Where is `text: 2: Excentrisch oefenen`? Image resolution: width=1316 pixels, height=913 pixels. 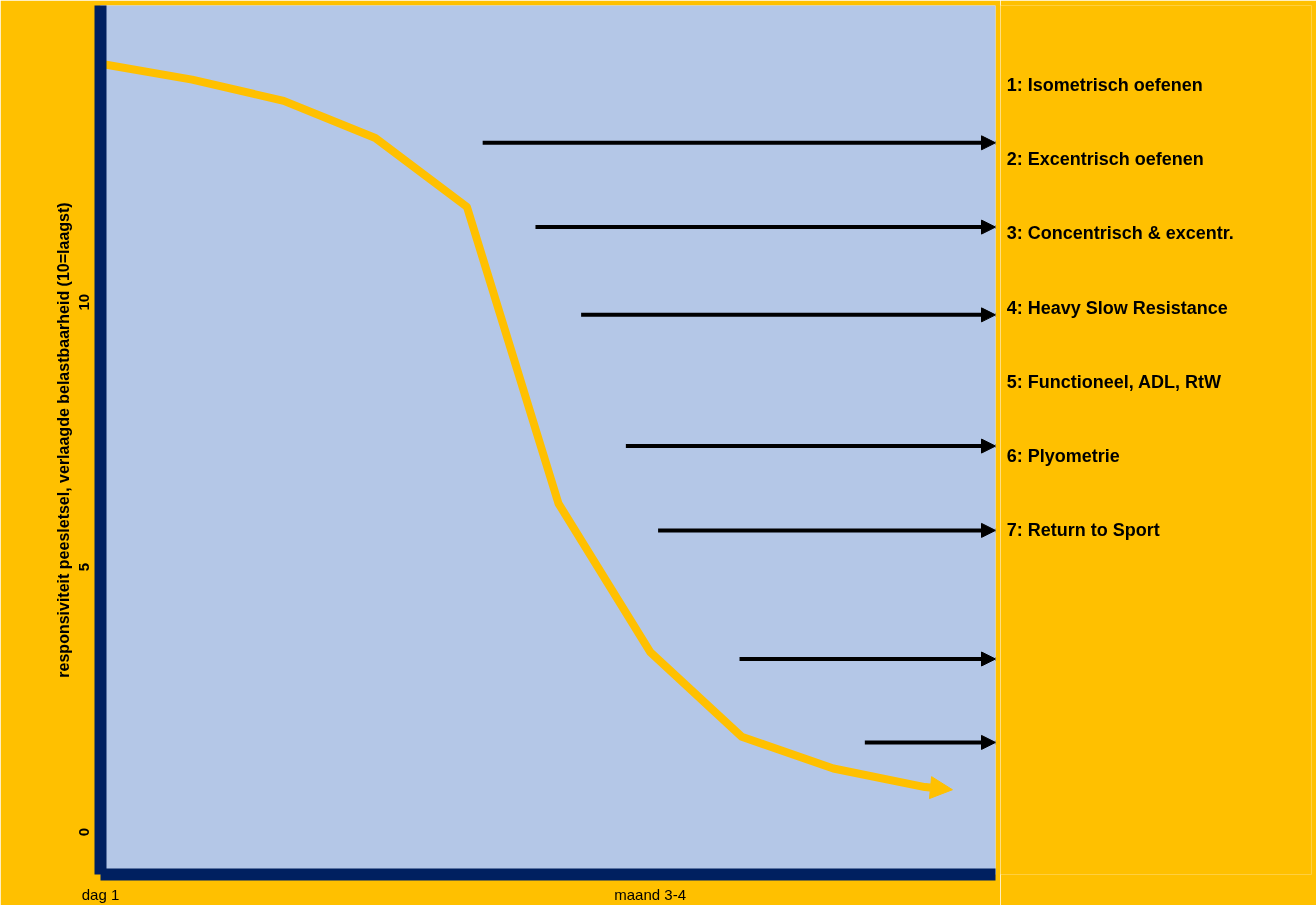 text: 2: Excentrisch oefenen is located at coordinates (1105, 159).